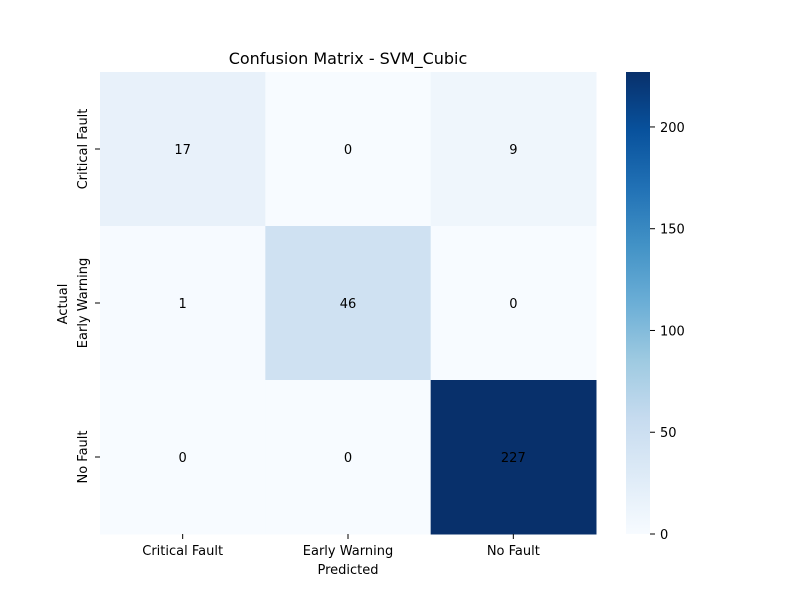  I want to click on colorbar-tick-label: 200, so click(672, 128).